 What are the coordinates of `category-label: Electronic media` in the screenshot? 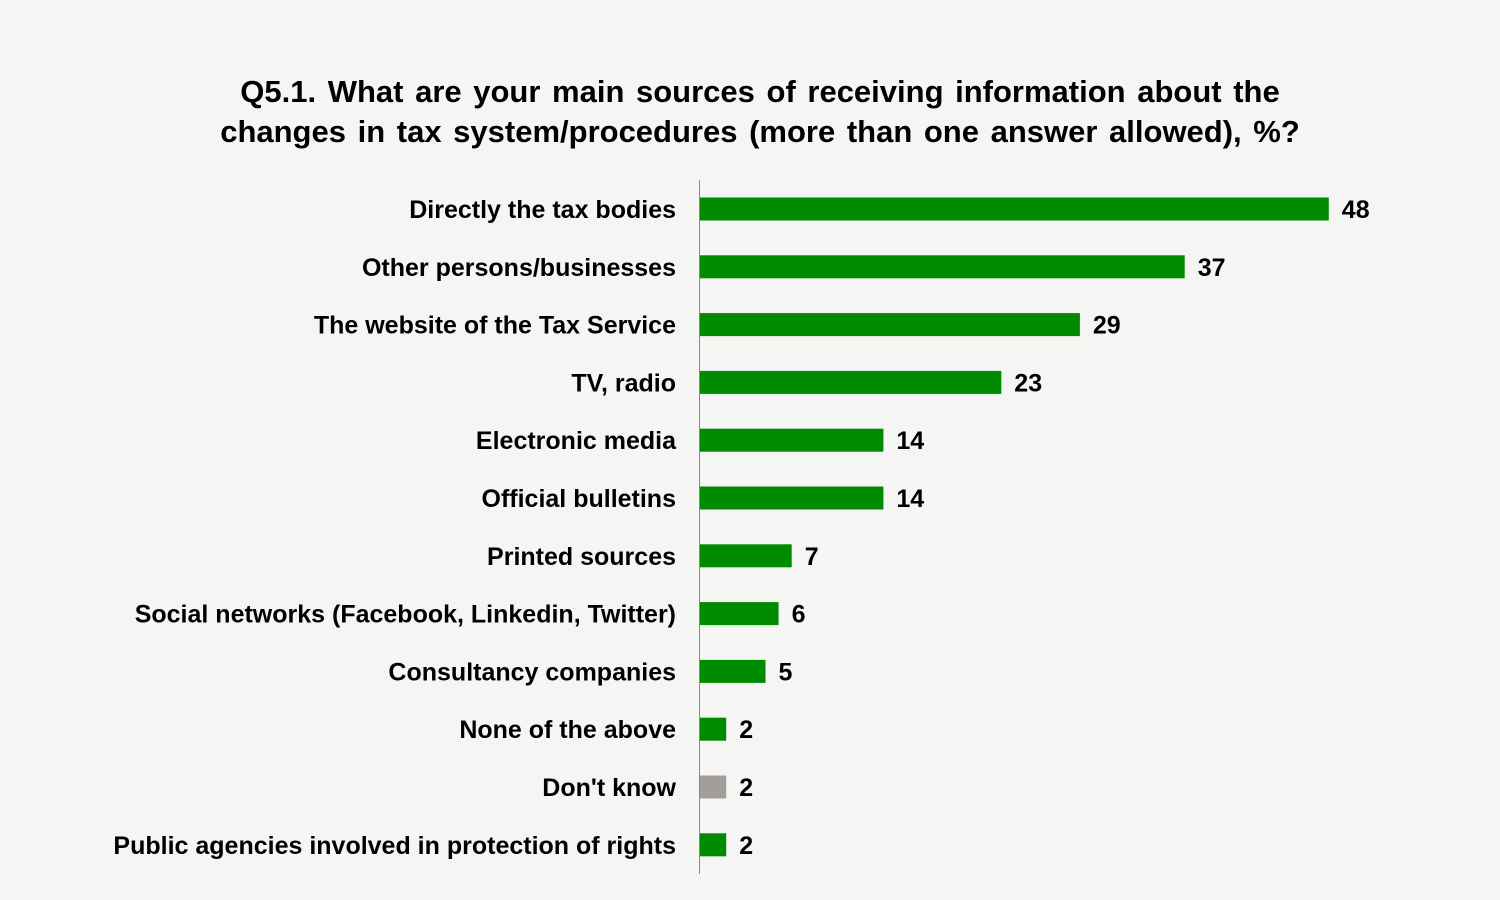 It's located at (576, 441).